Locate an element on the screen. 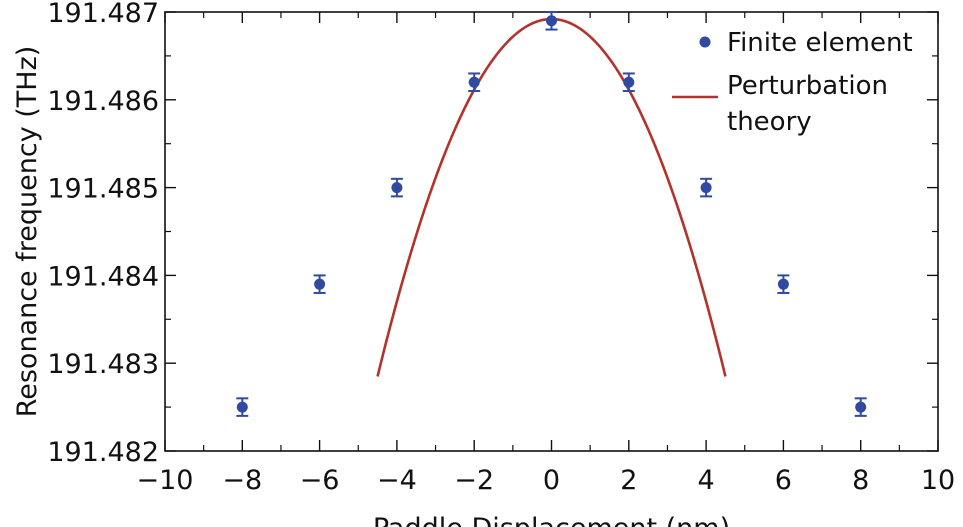 The image size is (963, 527). x-tick-label: −4 is located at coordinates (397, 480).